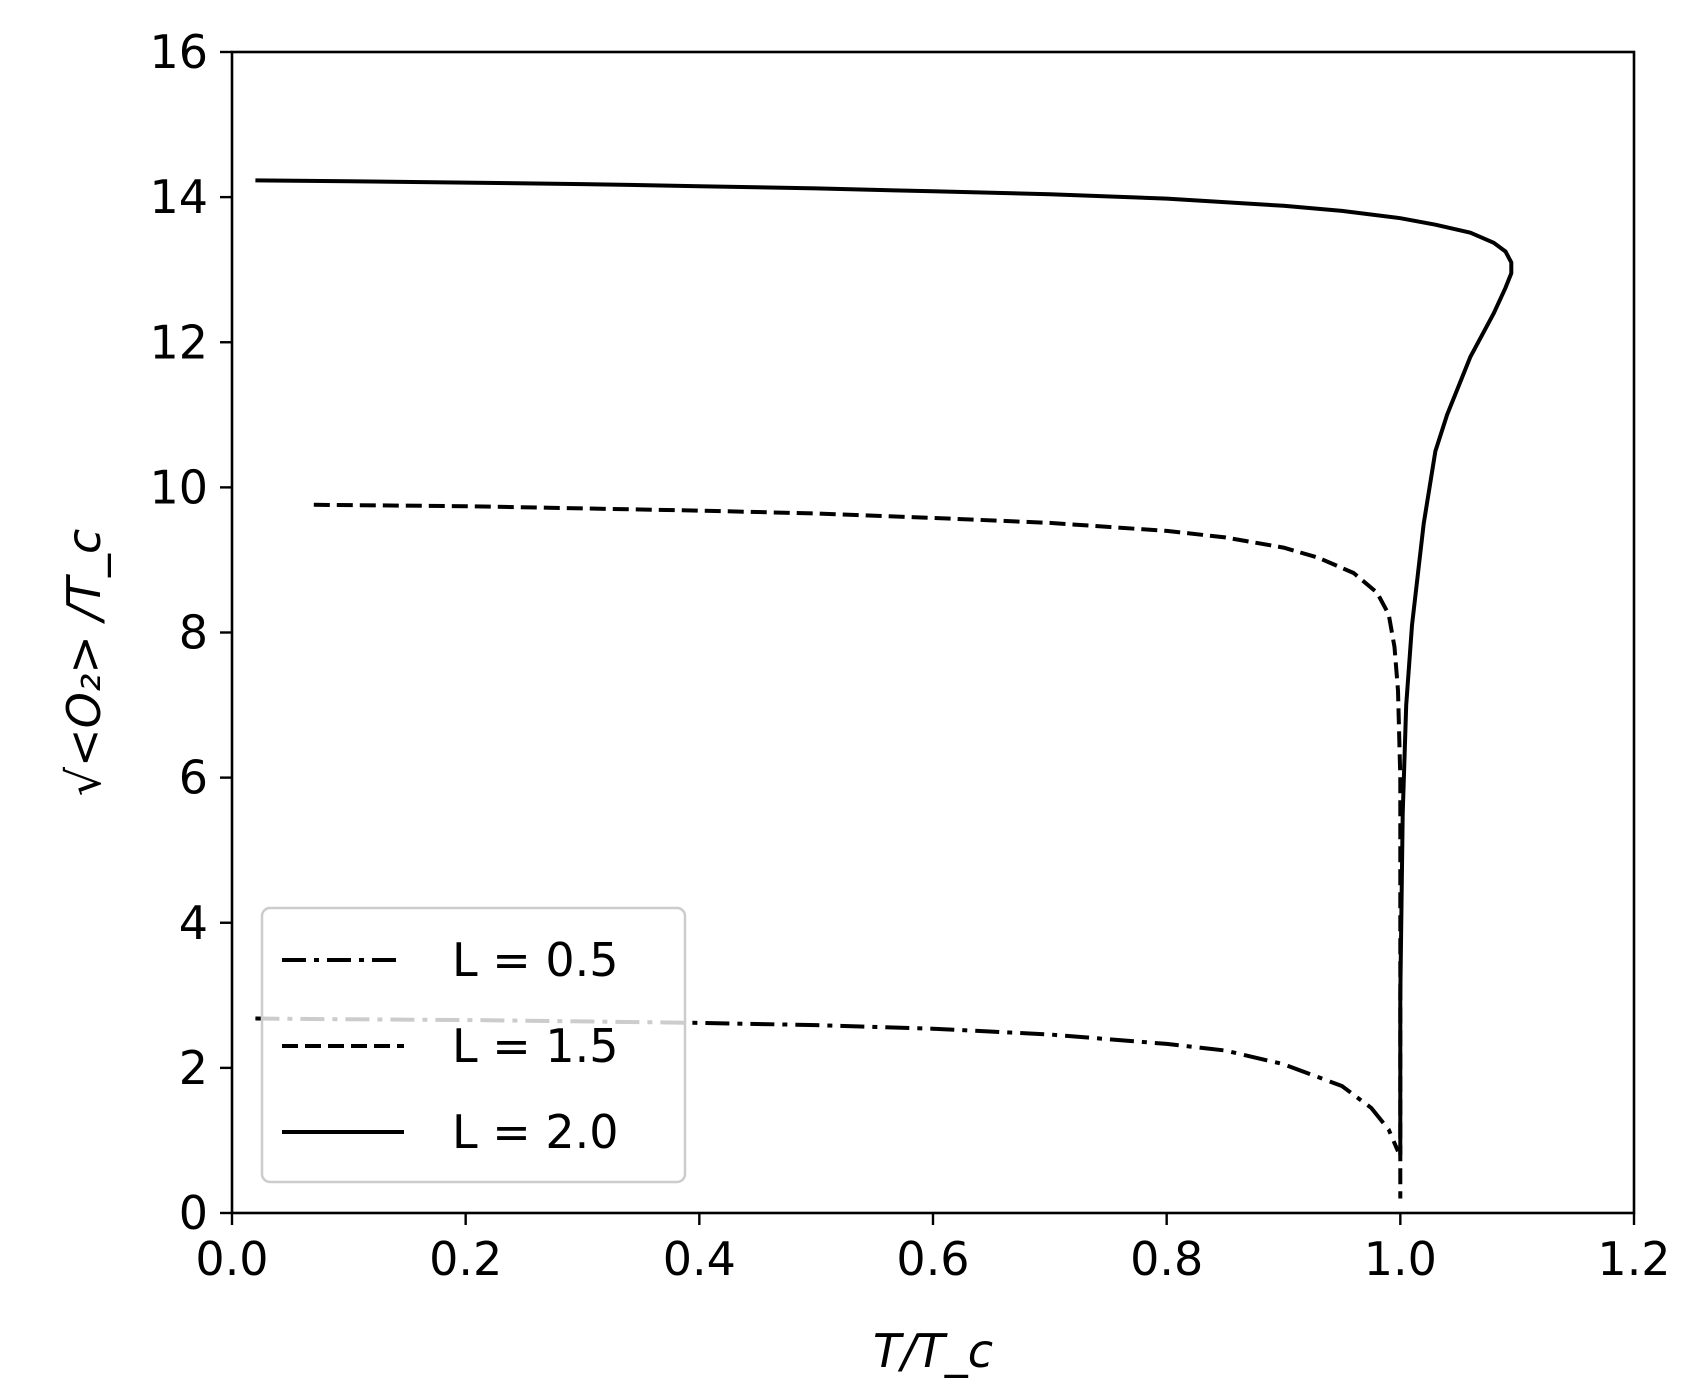  Describe the element at coordinates (193, 1068) in the screenshot. I see `y-tick-label: 2` at that location.